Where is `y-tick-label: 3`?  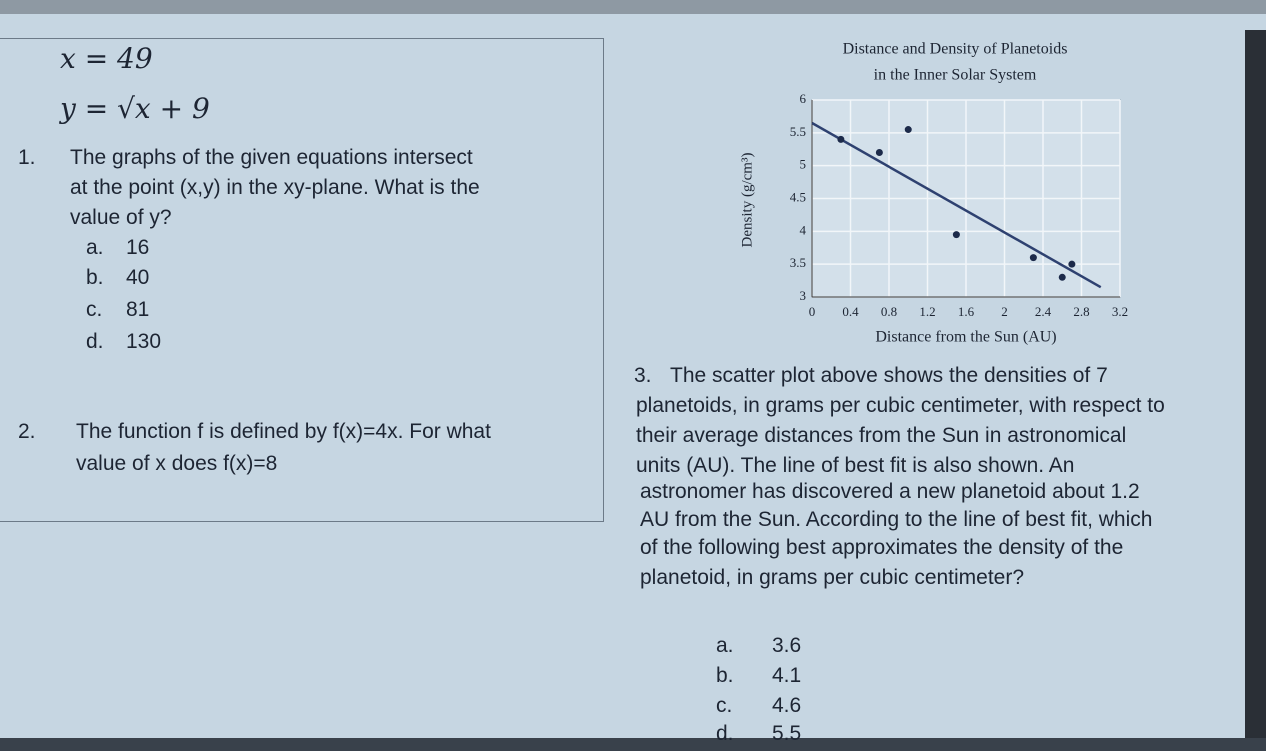
y-tick-label: 3 is located at coordinates (803, 295).